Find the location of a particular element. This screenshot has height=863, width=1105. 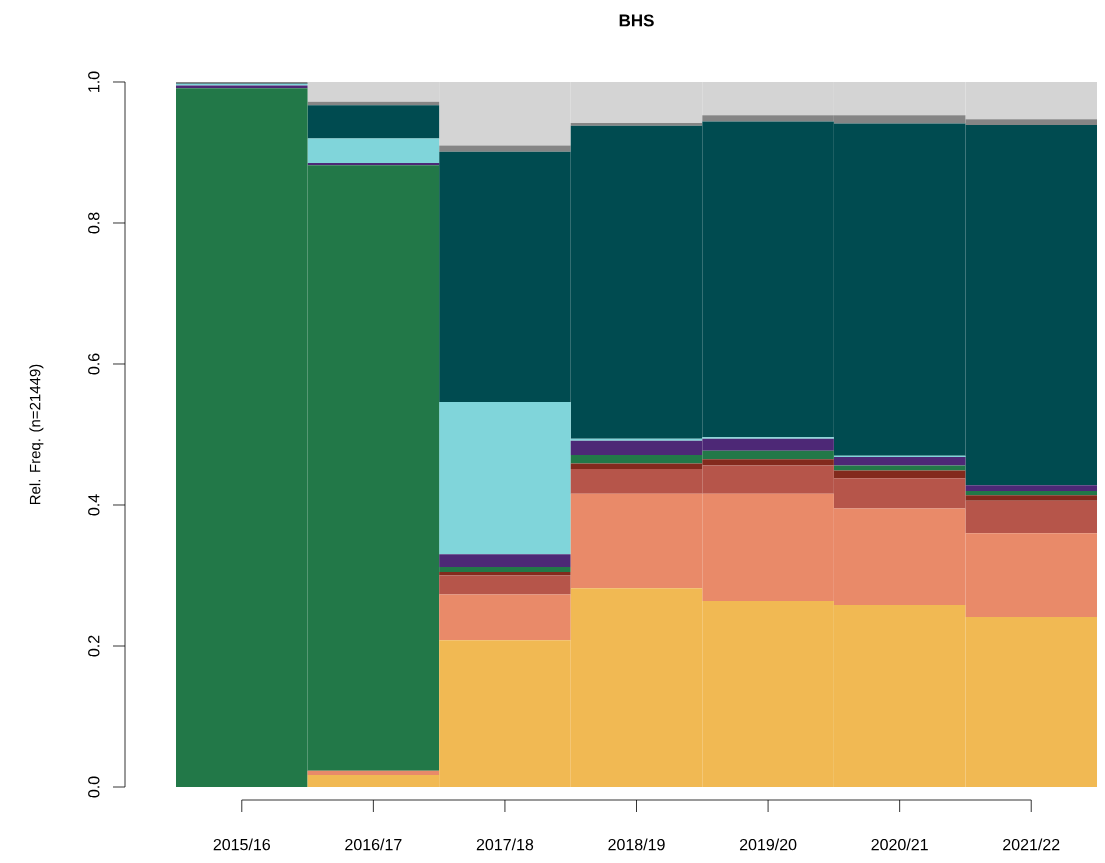

x-tick-label: 2015/16 is located at coordinates (241, 844).